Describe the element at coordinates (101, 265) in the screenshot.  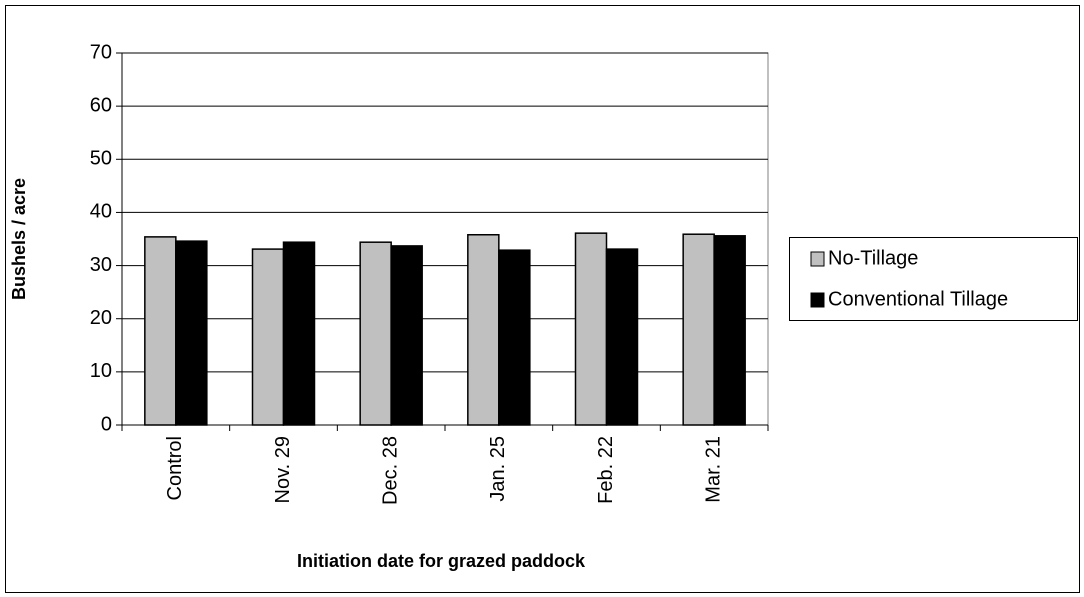
I see `y-tick-label: 30` at that location.